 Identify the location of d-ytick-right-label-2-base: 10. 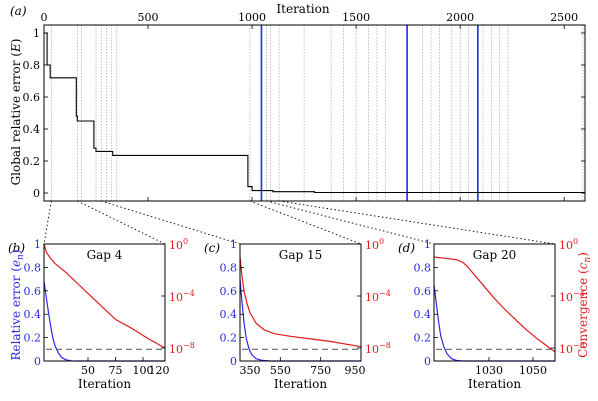
(566, 349).